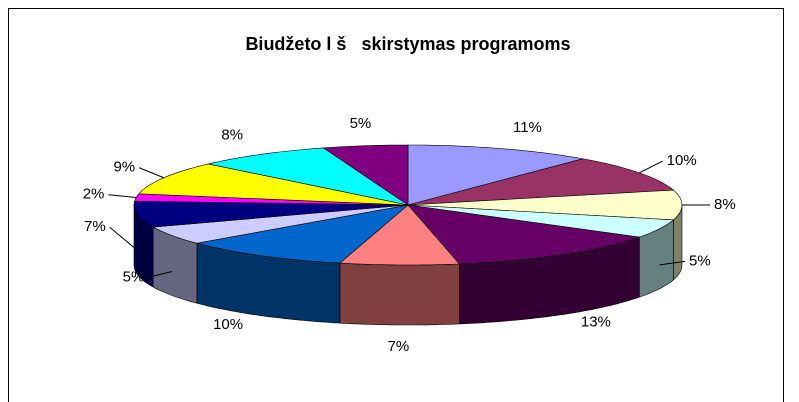 The image size is (799, 402). I want to click on data-label: 11%, so click(527, 127).